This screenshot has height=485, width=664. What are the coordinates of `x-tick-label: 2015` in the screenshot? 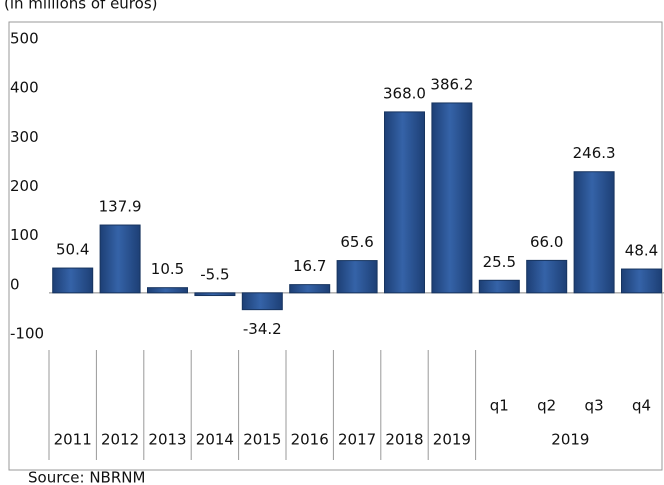 It's located at (262, 440).